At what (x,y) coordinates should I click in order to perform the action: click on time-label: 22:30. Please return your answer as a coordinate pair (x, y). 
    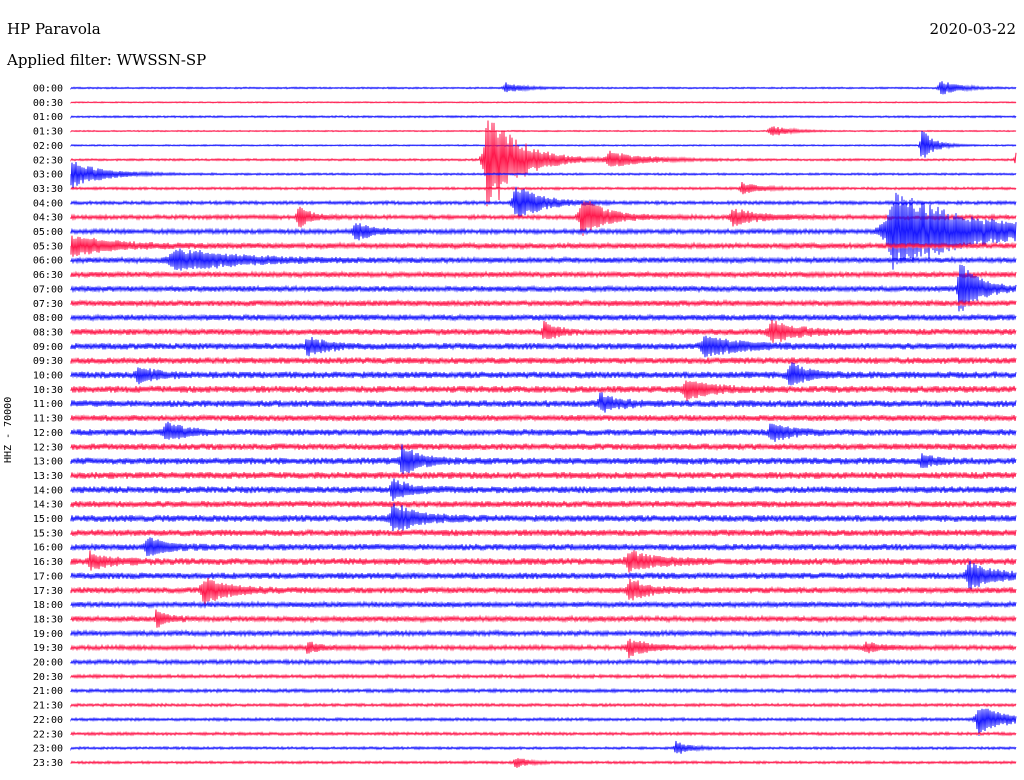
    Looking at the image, I should click on (48, 734).